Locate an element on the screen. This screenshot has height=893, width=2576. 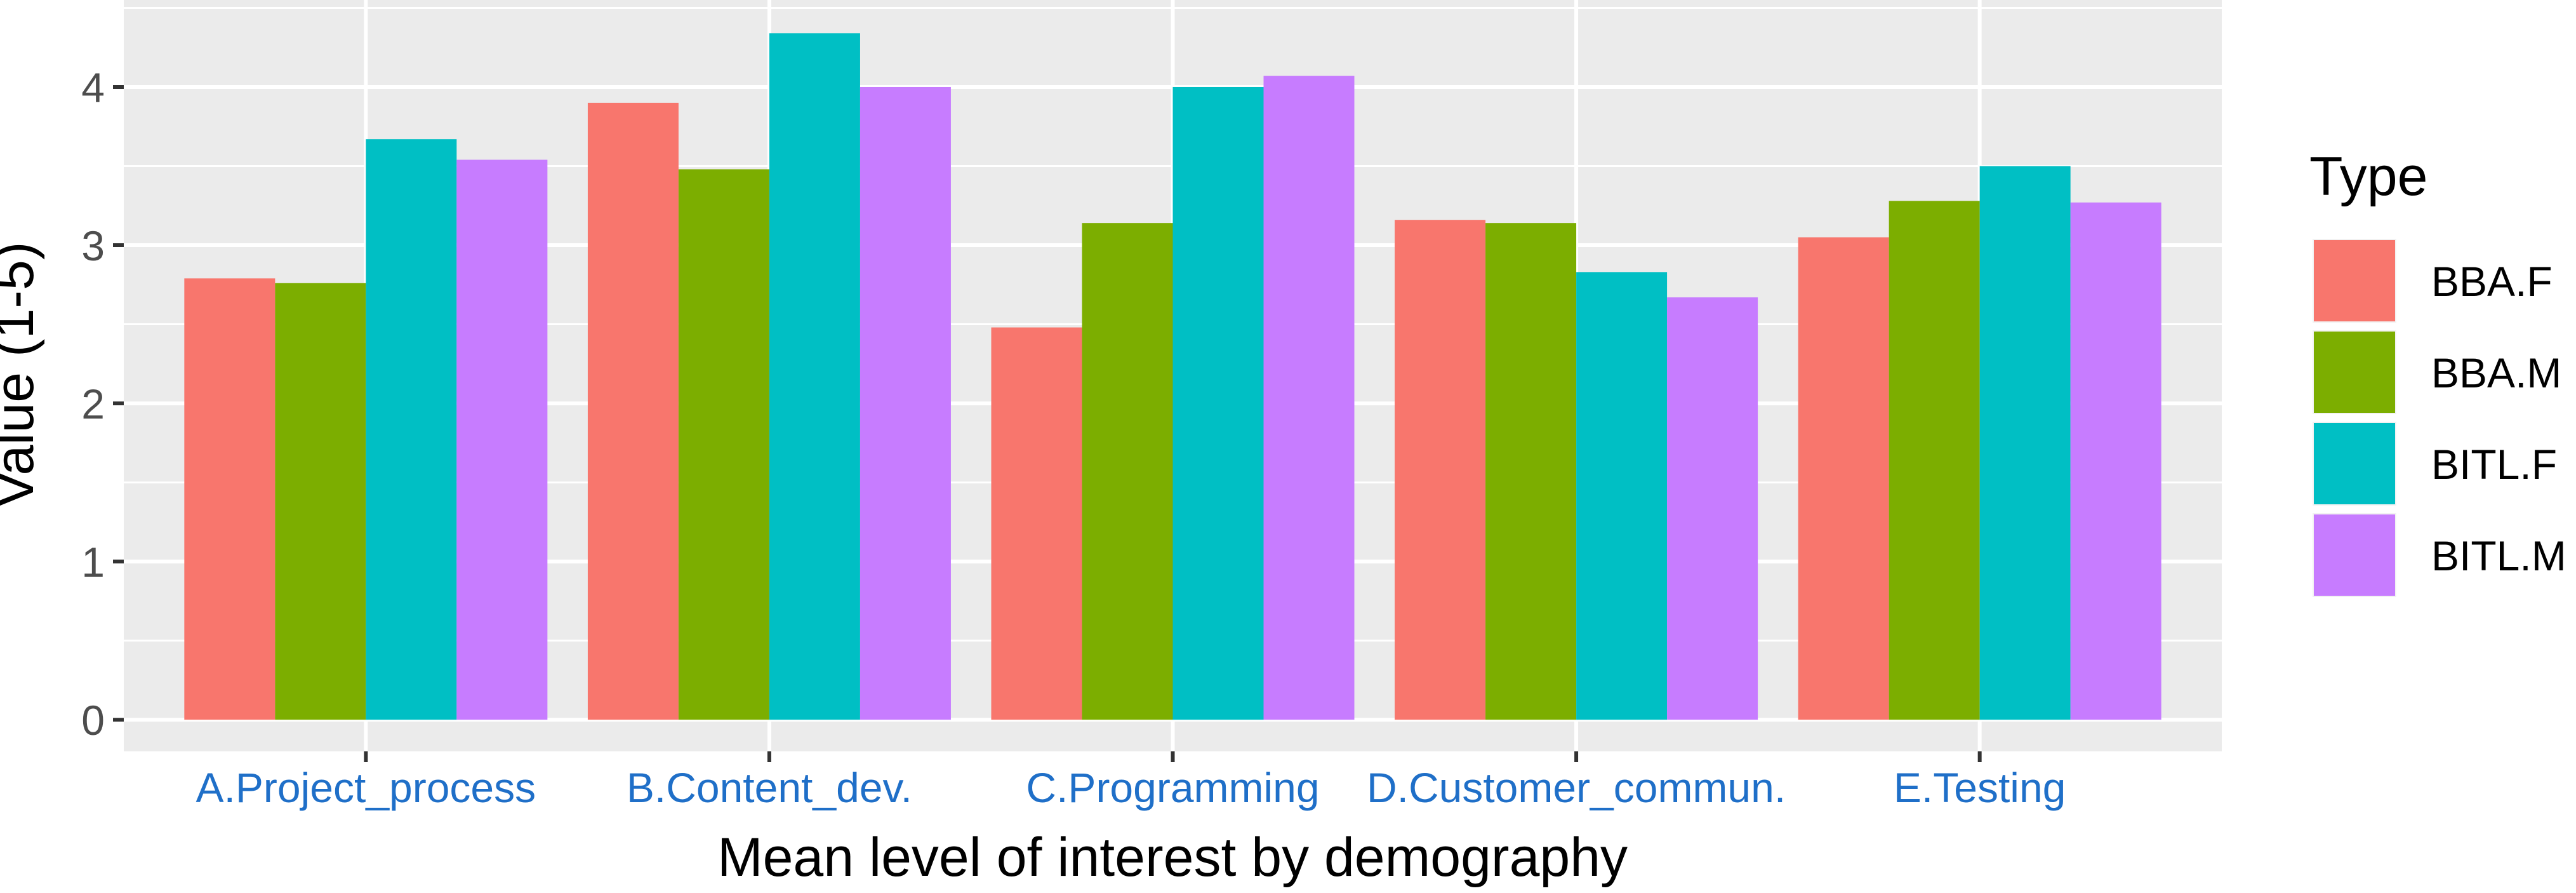
y-axis-title: Value (1-5) is located at coordinates (22, 374).